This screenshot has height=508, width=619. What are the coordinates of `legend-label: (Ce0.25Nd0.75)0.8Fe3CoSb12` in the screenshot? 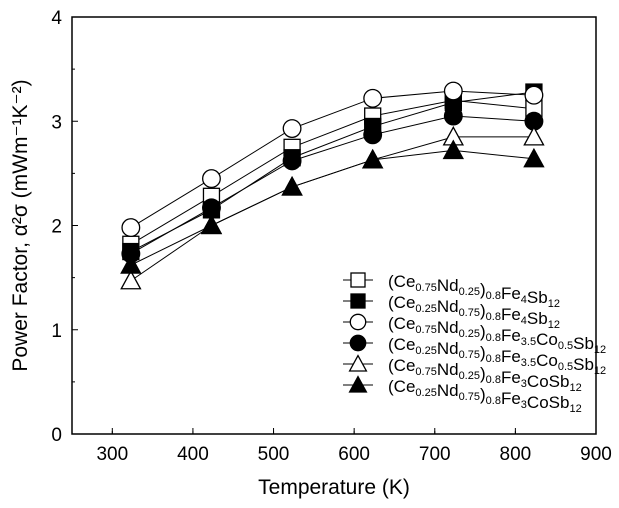 It's located at (485, 396).